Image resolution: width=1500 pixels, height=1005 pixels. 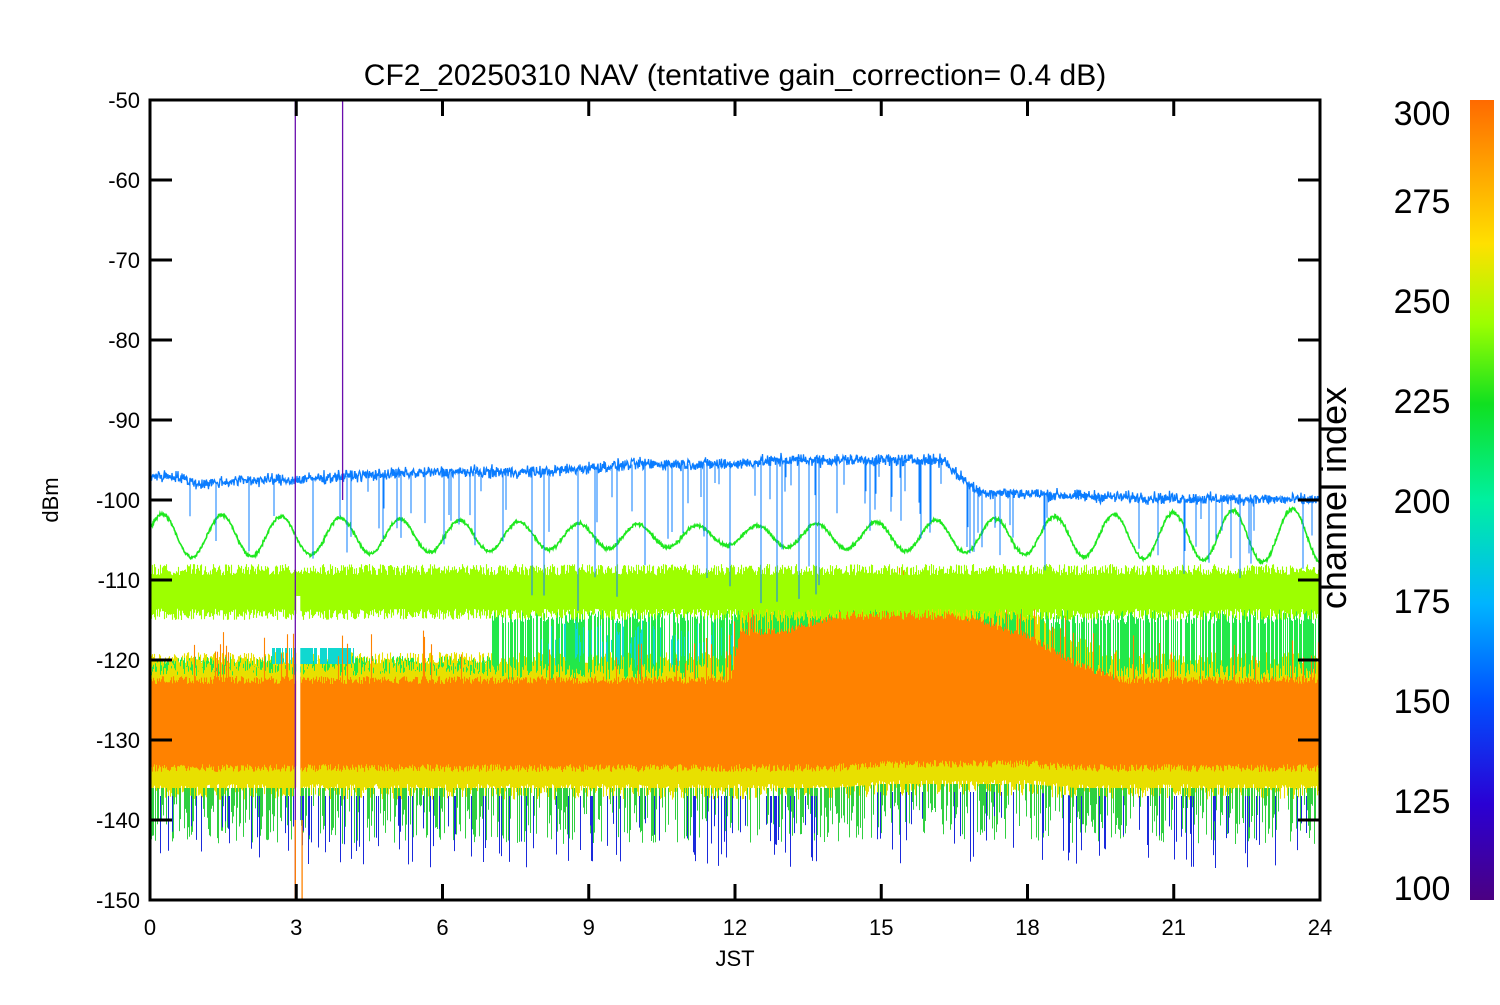 What do you see at coordinates (1422, 114) in the screenshot?
I see `colorbar-tick-label-0: 300` at bounding box center [1422, 114].